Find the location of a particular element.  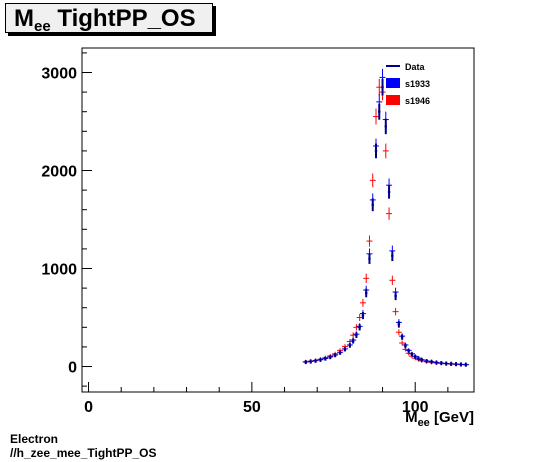

plot-title: Mee TightPP_OS is located at coordinates (105, 20).